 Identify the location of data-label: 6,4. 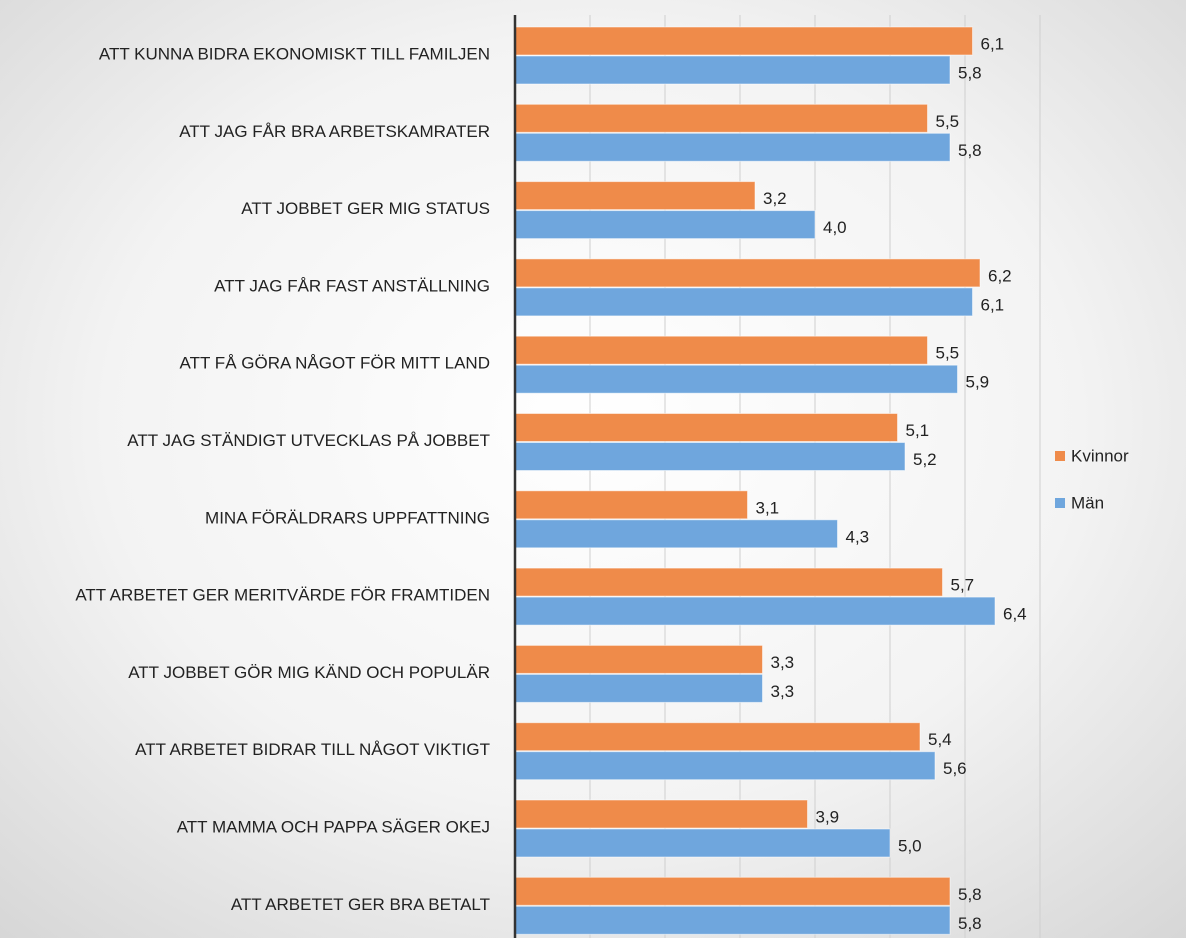
(1015, 614).